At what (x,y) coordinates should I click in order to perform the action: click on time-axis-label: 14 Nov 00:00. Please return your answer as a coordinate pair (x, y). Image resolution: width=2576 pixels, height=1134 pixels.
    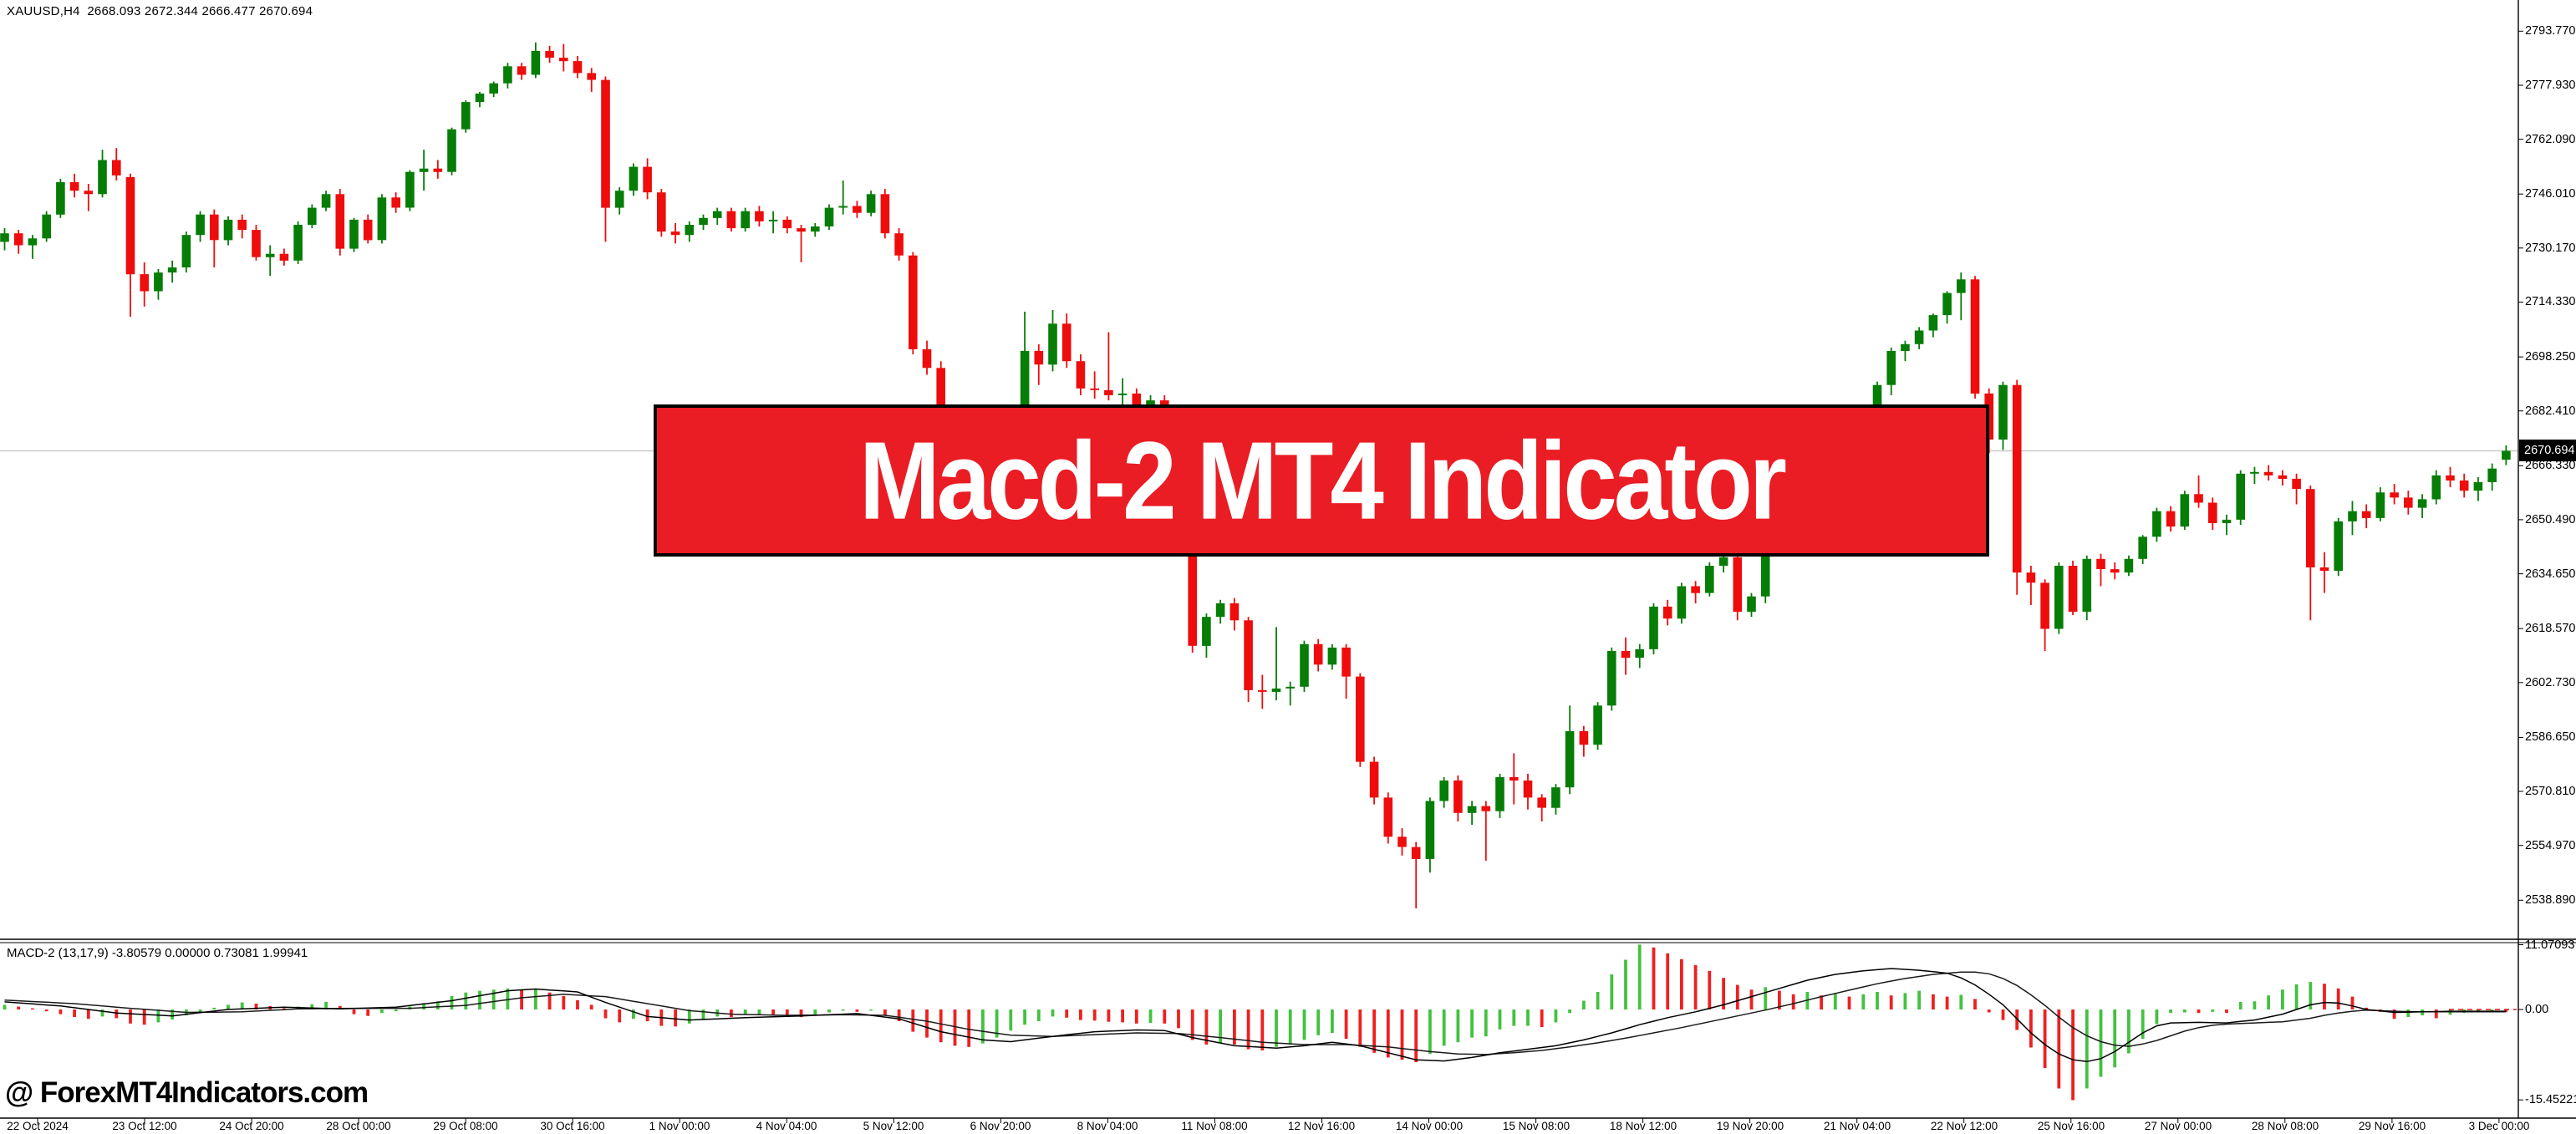
    Looking at the image, I should click on (1429, 1126).